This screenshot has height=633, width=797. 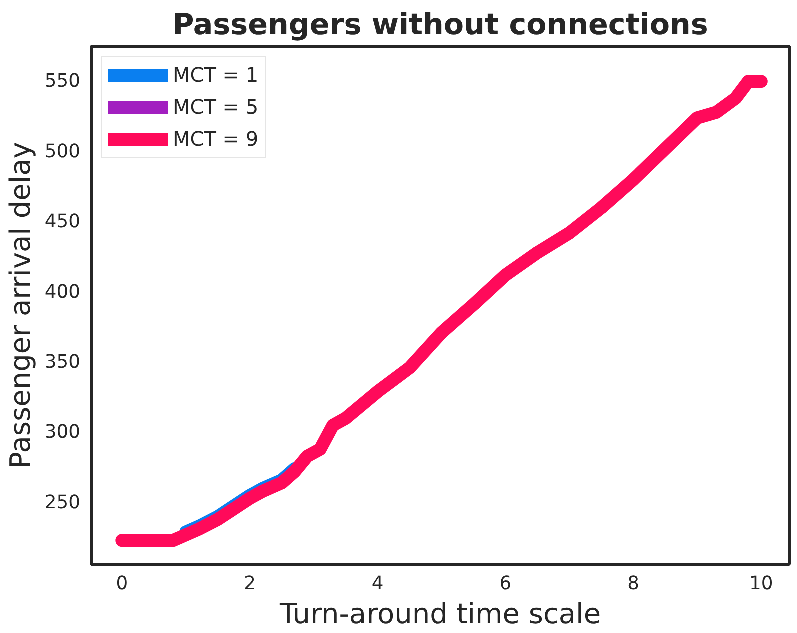 I want to click on x-tick-label: 8, so click(x=634, y=584).